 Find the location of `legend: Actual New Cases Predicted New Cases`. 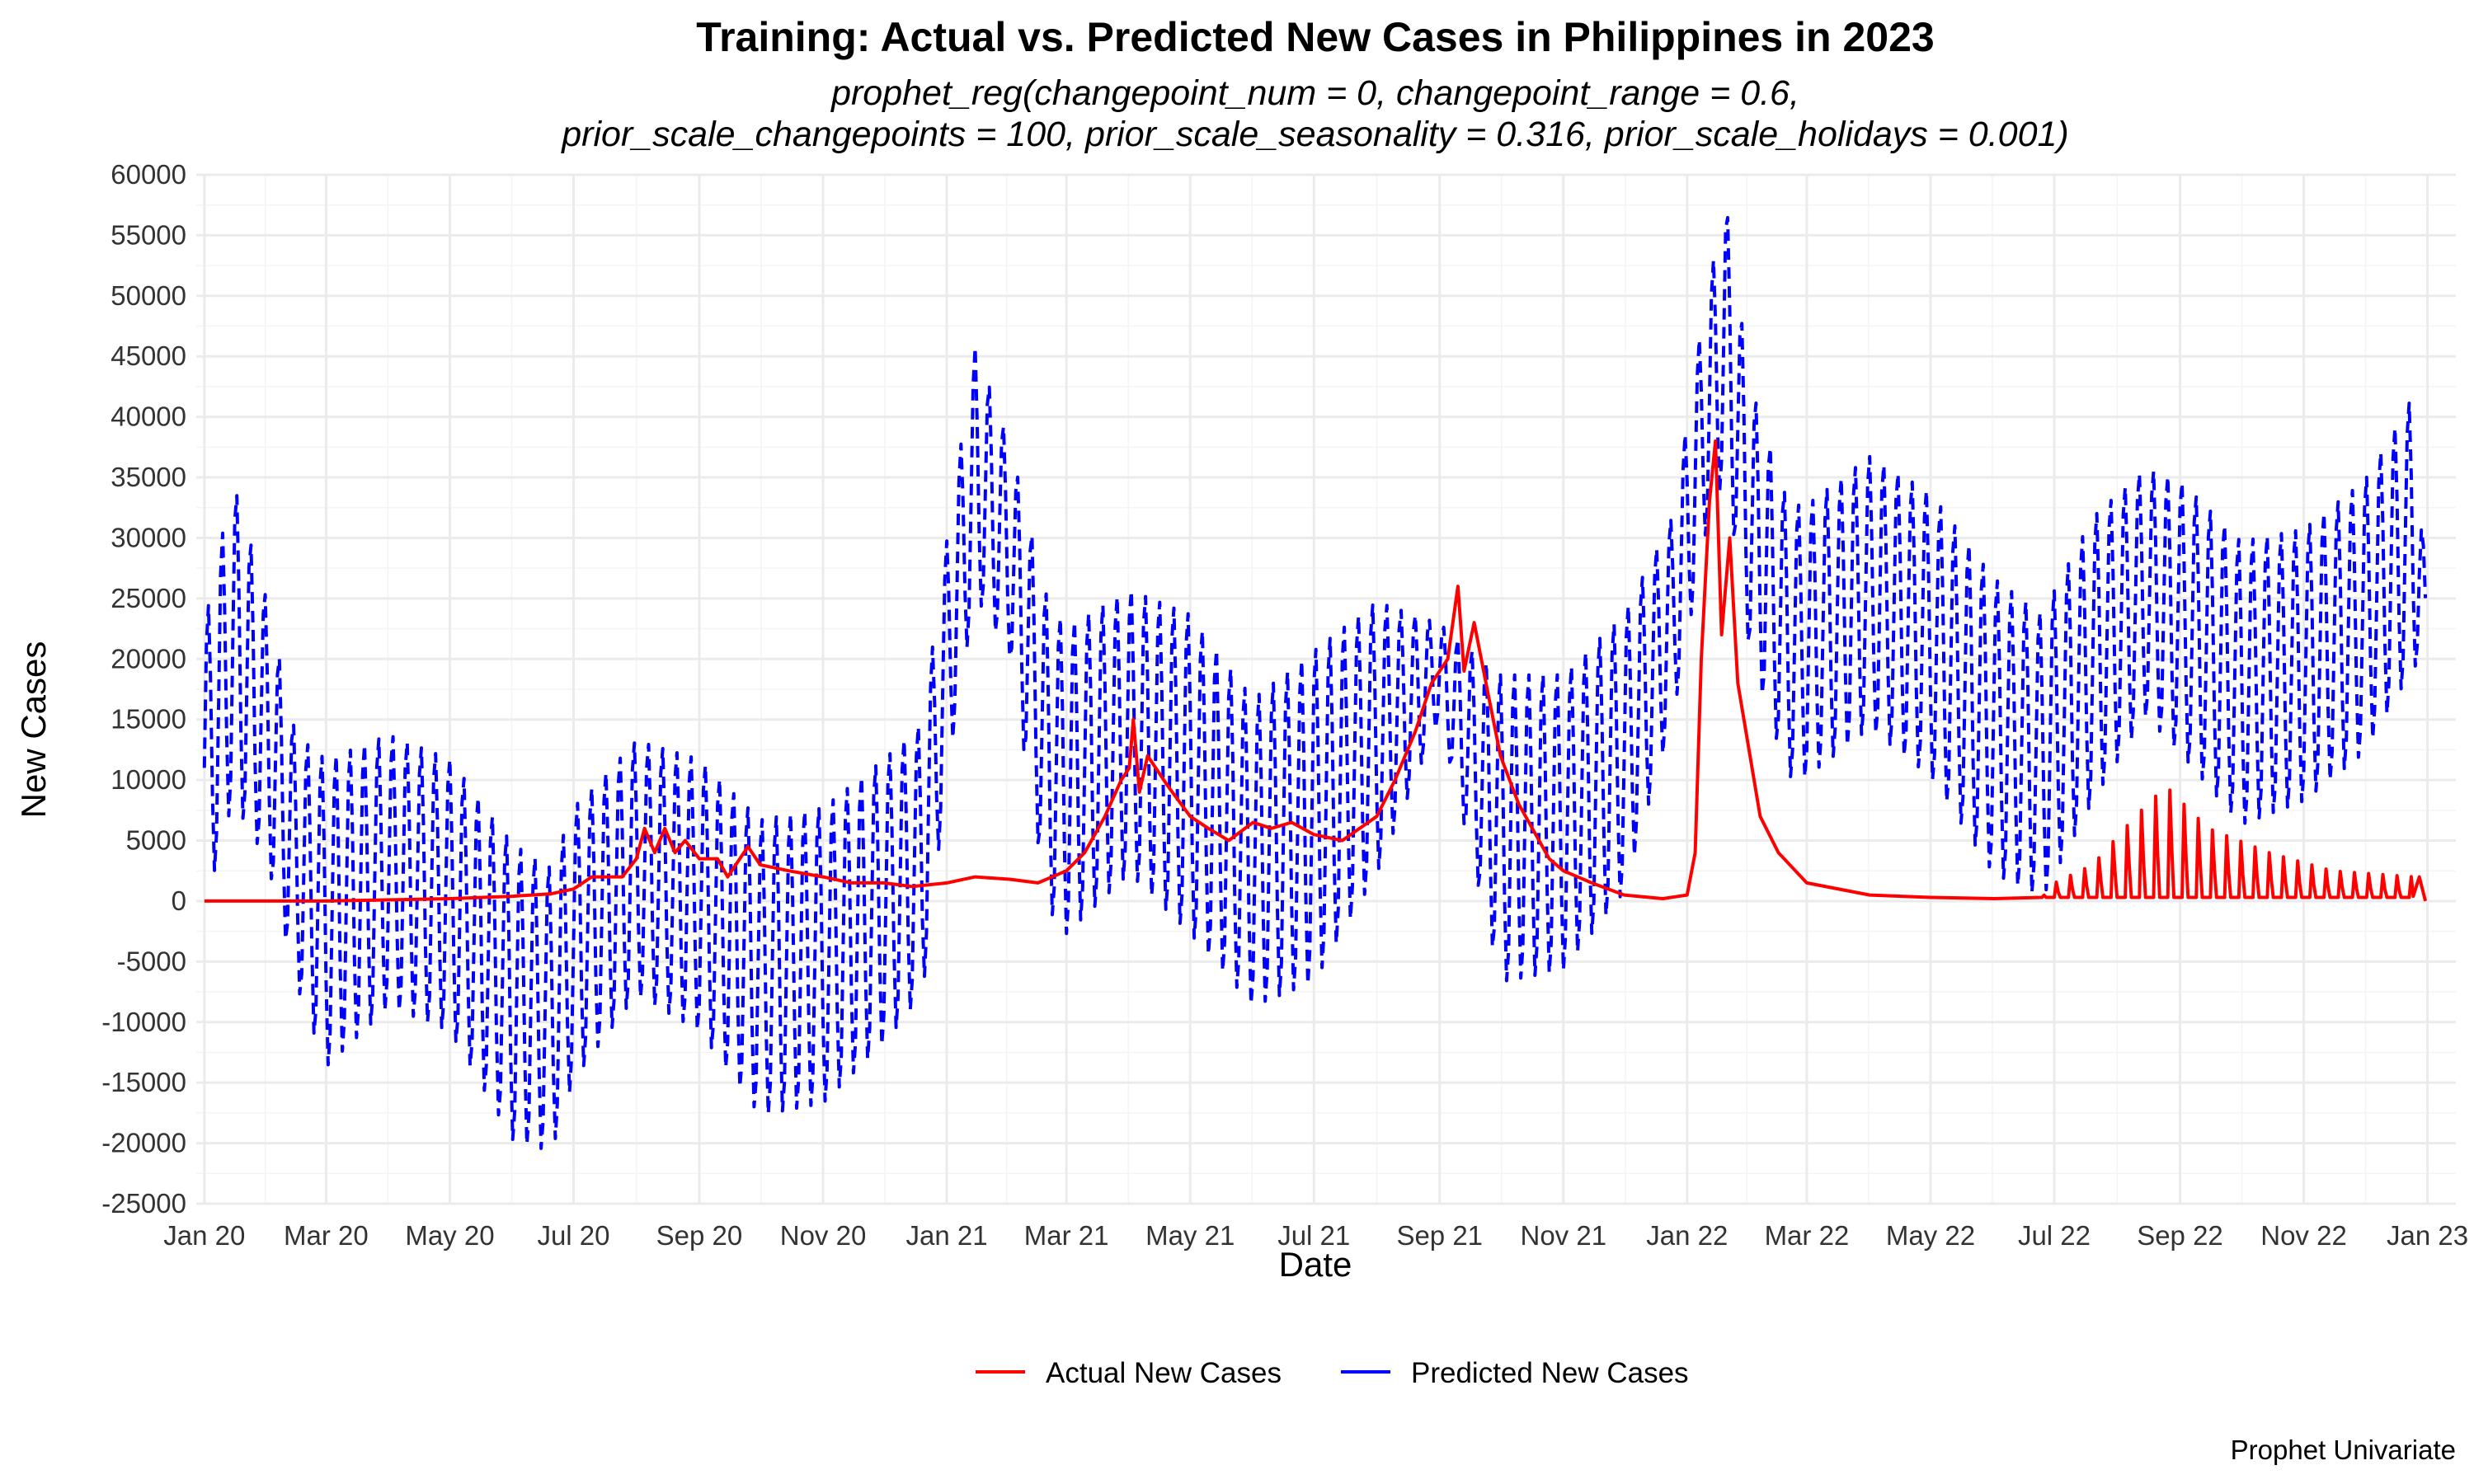

legend: Actual New Cases Predicted New Cases is located at coordinates (1332, 1373).